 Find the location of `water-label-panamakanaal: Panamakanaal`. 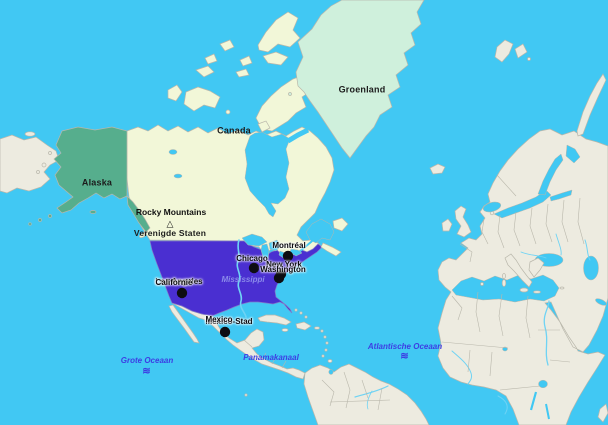

water-label-panamakanaal: Panamakanaal is located at coordinates (271, 357).